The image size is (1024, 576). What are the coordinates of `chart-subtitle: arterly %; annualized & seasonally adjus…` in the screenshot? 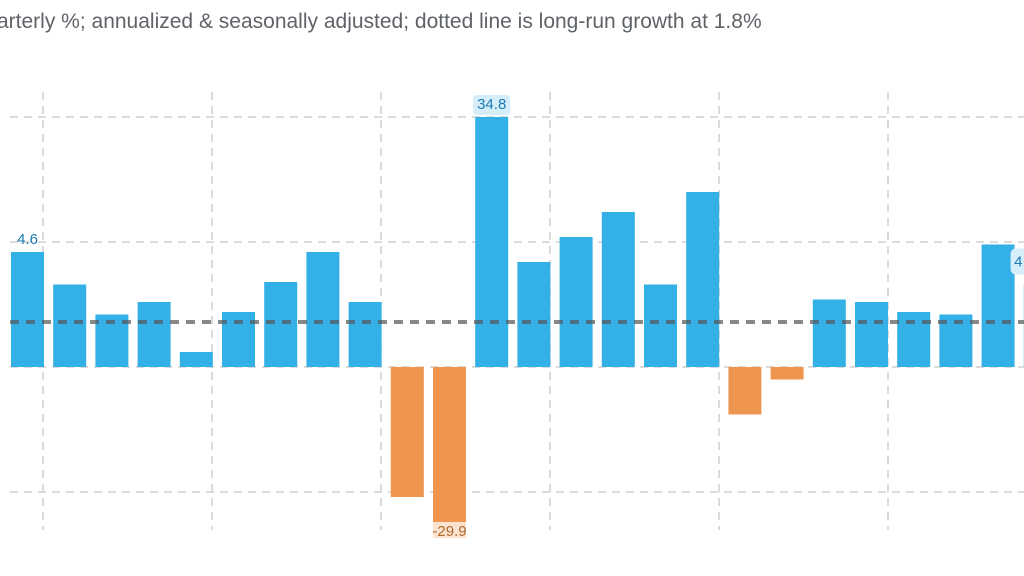 It's located at (381, 21).